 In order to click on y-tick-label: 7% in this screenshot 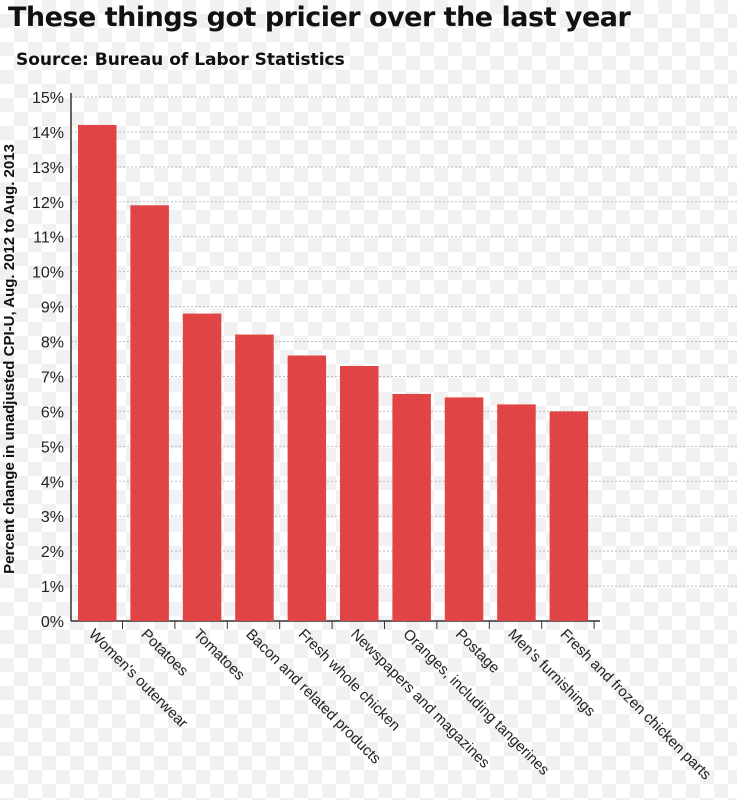, I will do `click(52, 377)`.